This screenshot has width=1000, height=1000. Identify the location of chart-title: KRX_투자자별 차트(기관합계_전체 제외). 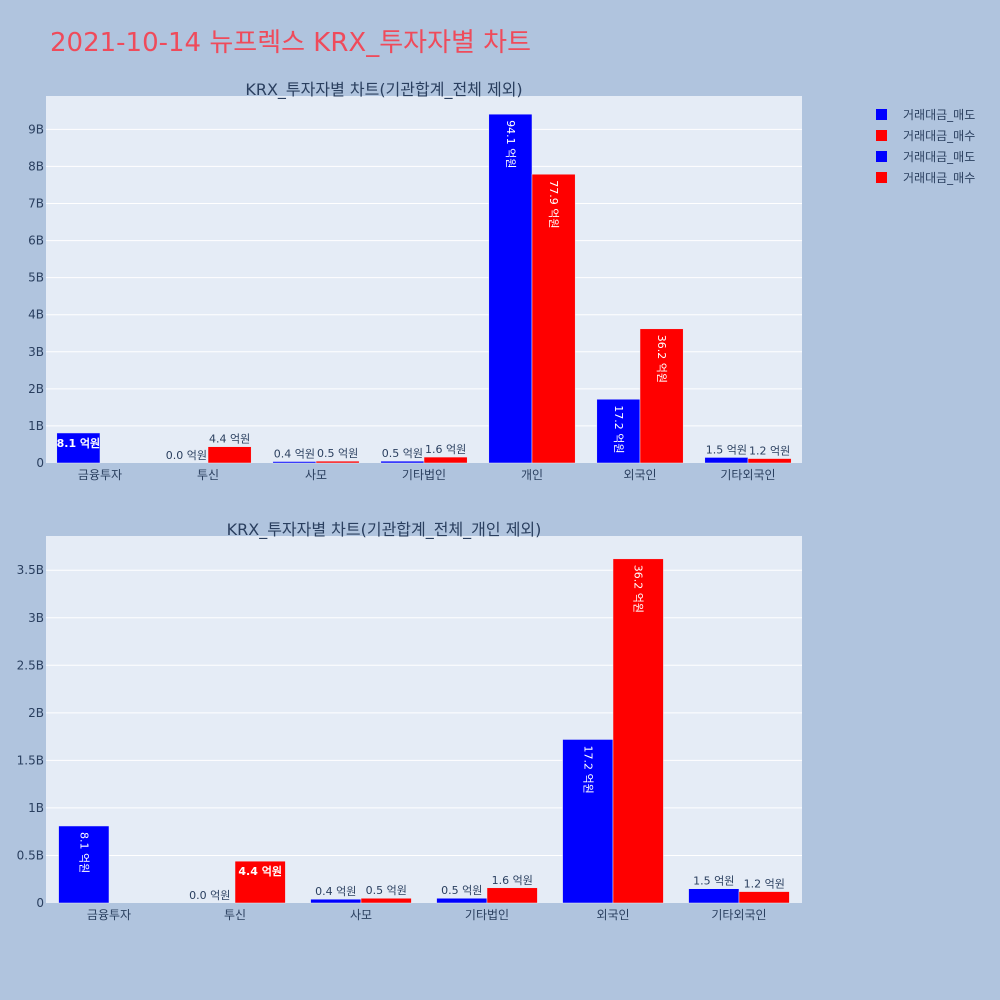
(383, 90).